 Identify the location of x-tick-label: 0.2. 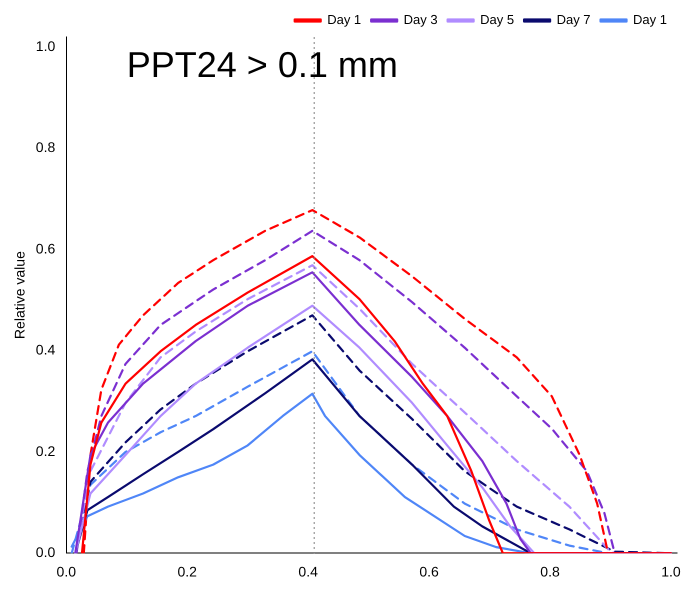
(187, 571).